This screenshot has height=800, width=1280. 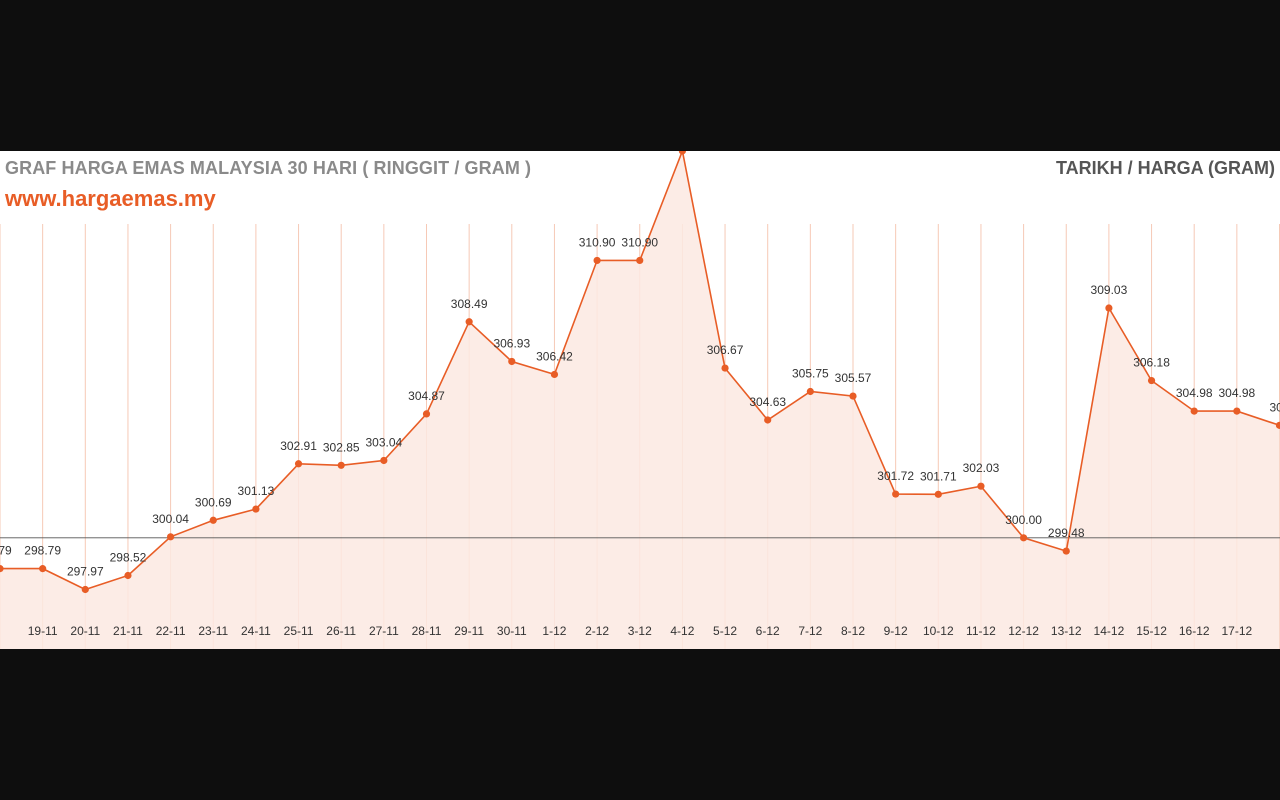 I want to click on data-label: 301.72, so click(x=895, y=476).